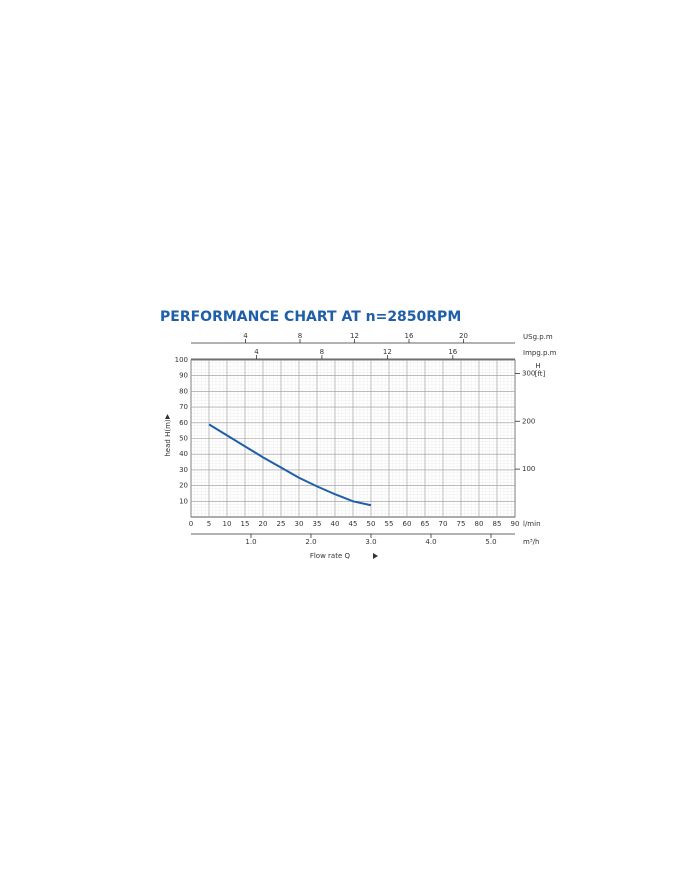 The width and height of the screenshot is (700, 873). What do you see at coordinates (183, 439) in the screenshot?
I see `y-tick-label: 50` at bounding box center [183, 439].